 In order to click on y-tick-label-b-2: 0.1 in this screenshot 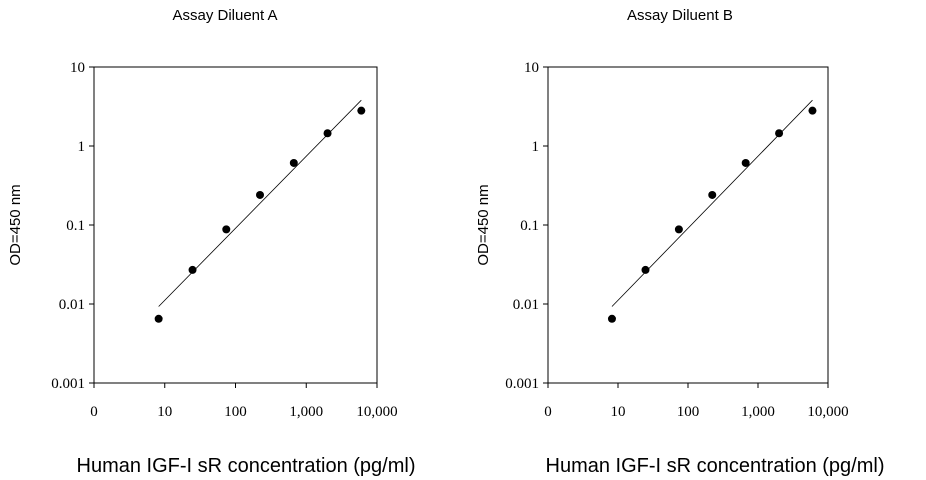, I will do `click(529, 226)`.